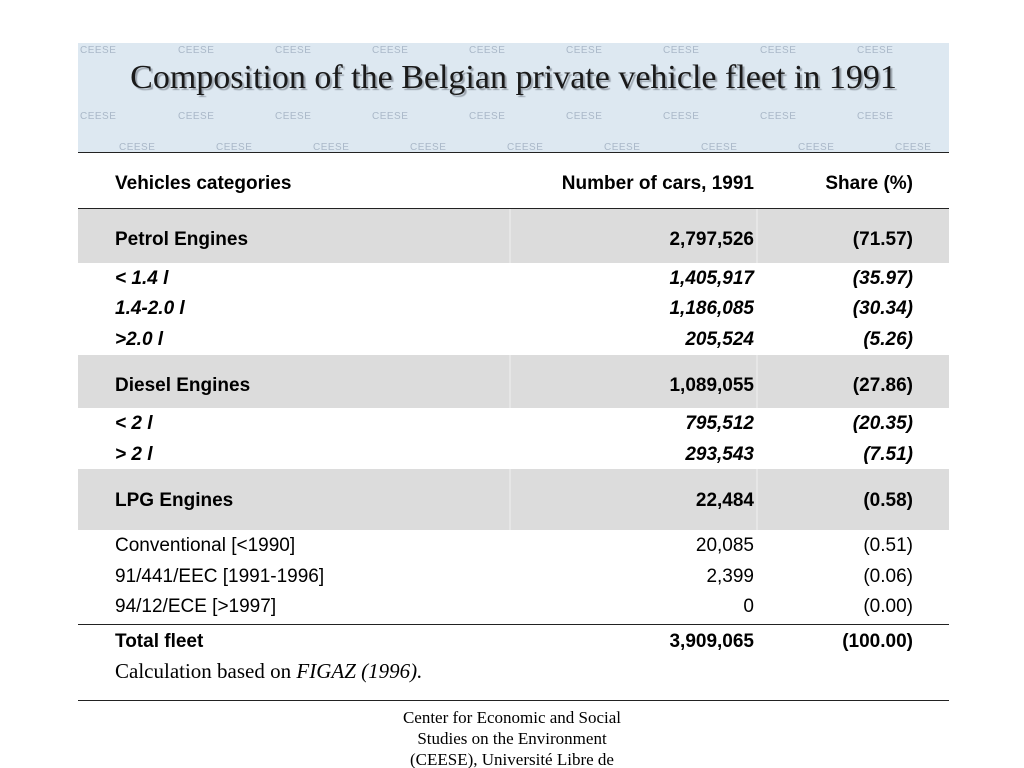 The height and width of the screenshot is (768, 1024). I want to click on row-category: Total fleet, so click(159, 641).